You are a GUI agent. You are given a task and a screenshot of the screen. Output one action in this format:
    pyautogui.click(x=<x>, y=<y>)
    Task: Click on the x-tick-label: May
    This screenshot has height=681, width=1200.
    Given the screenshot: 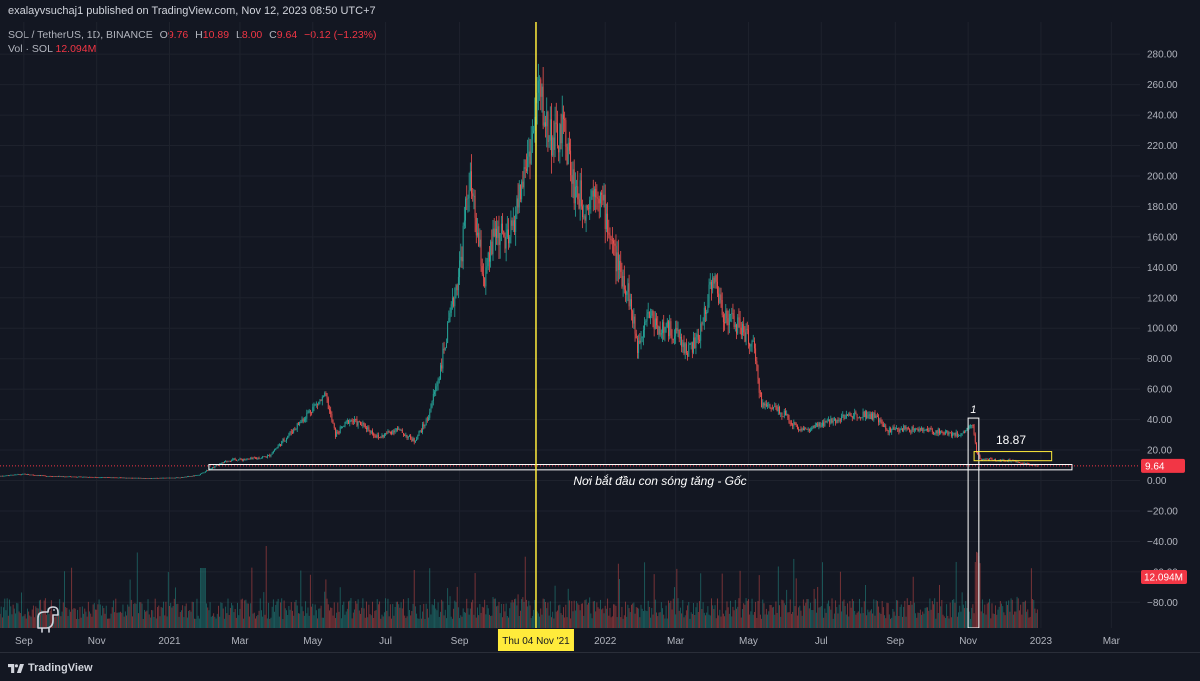 What is the action you would take?
    pyautogui.click(x=748, y=641)
    